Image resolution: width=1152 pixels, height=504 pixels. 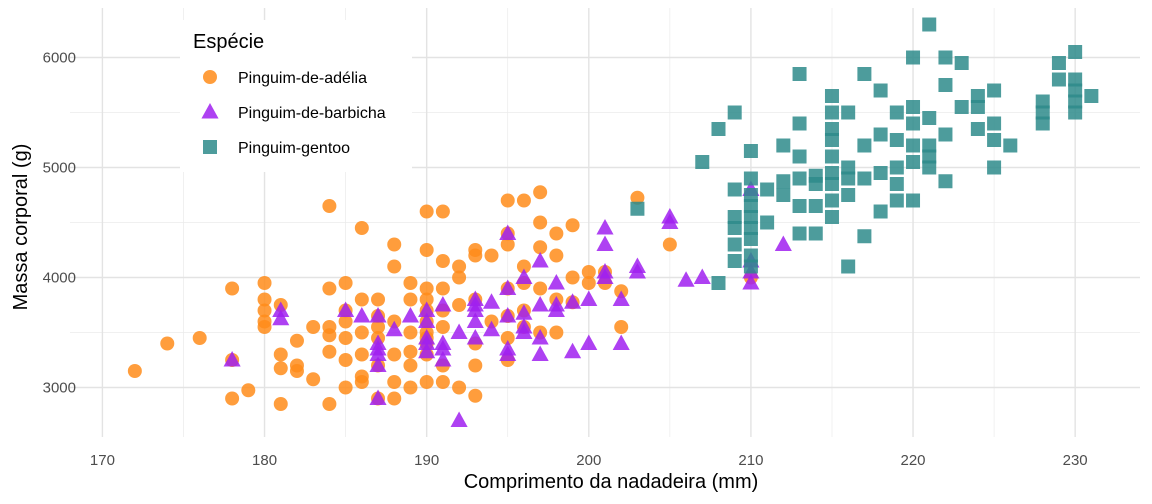 What do you see at coordinates (312, 113) in the screenshot?
I see `legend-label: Pinguim-de-barbicha` at bounding box center [312, 113].